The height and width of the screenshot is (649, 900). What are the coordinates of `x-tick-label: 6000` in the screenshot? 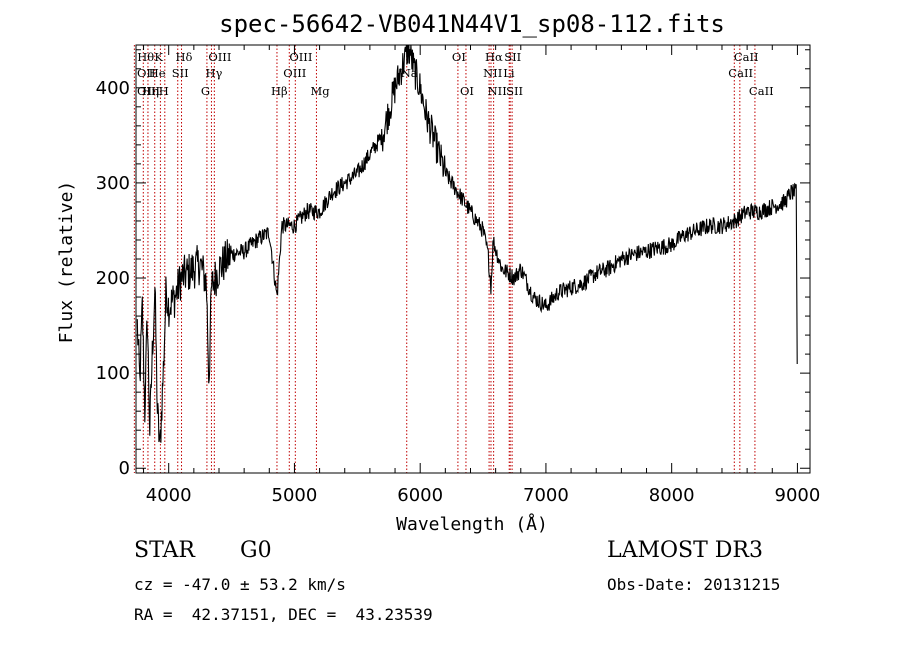 It's located at (420, 495).